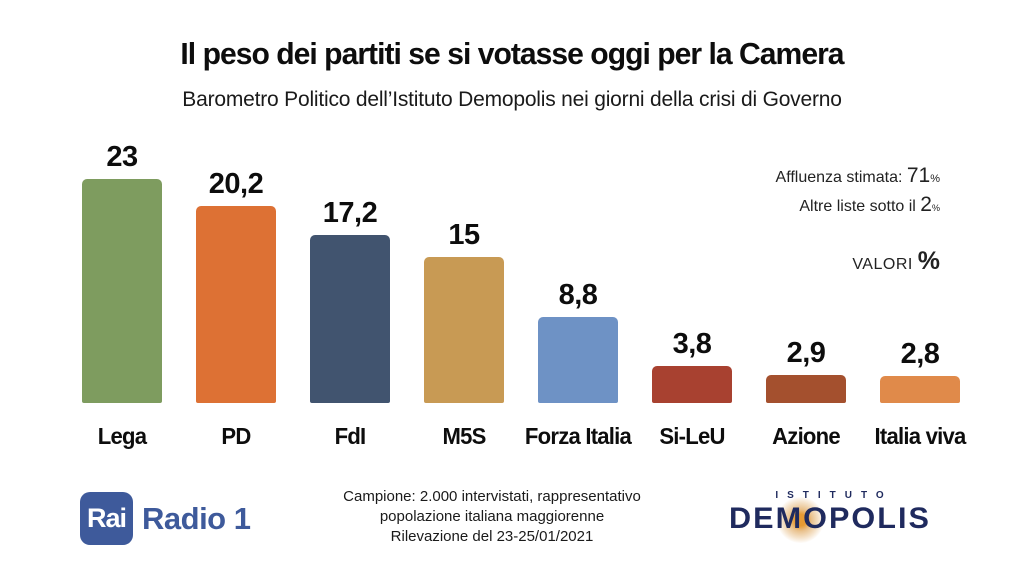 The width and height of the screenshot is (1024, 576). Describe the element at coordinates (196, 518) in the screenshot. I see `radio1-logo-text: Radio 1` at that location.